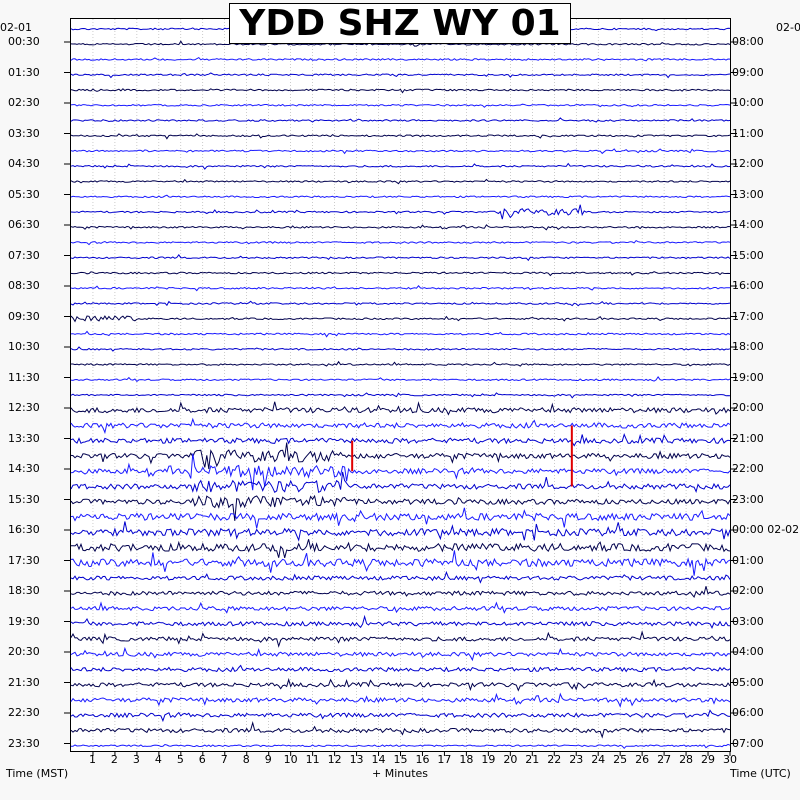 The width and height of the screenshot is (800, 800). What do you see at coordinates (748, 590) in the screenshot?
I see `right-tick-label: 02:00` at bounding box center [748, 590].